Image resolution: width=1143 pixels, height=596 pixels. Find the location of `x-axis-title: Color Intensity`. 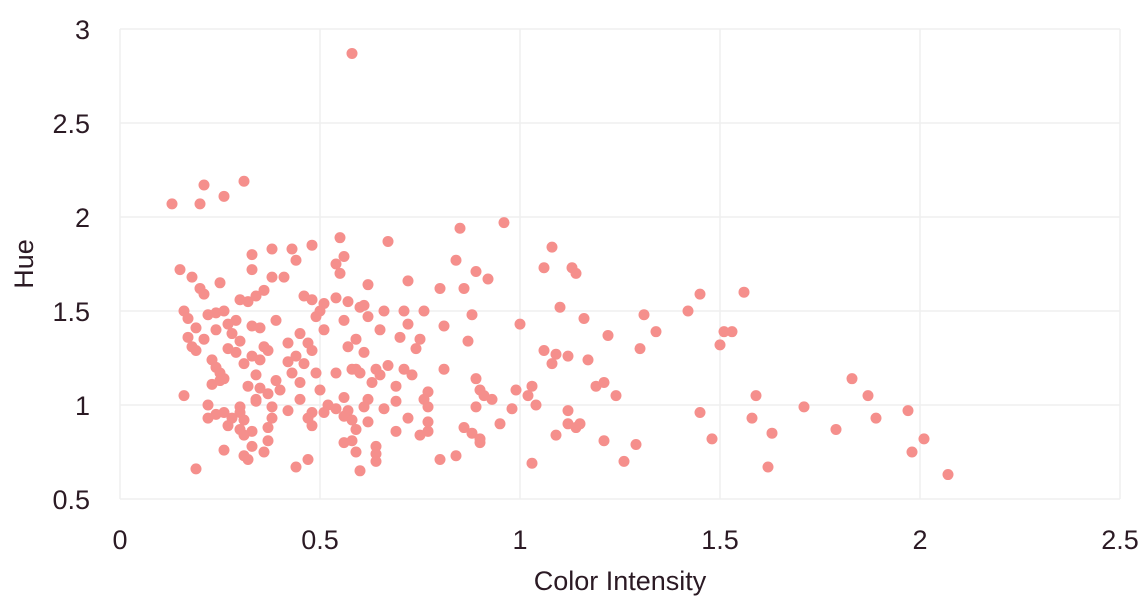

x-axis-title: Color Intensity is located at coordinates (620, 581).